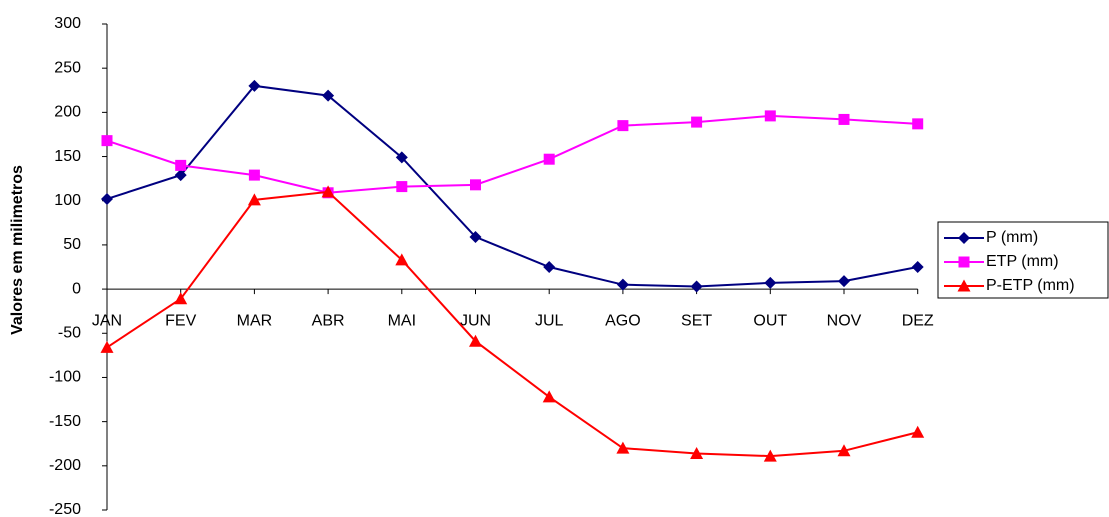 This screenshot has height=517, width=1109. Describe the element at coordinates (65, 465) in the screenshot. I see `y-tick-label: -200` at that location.